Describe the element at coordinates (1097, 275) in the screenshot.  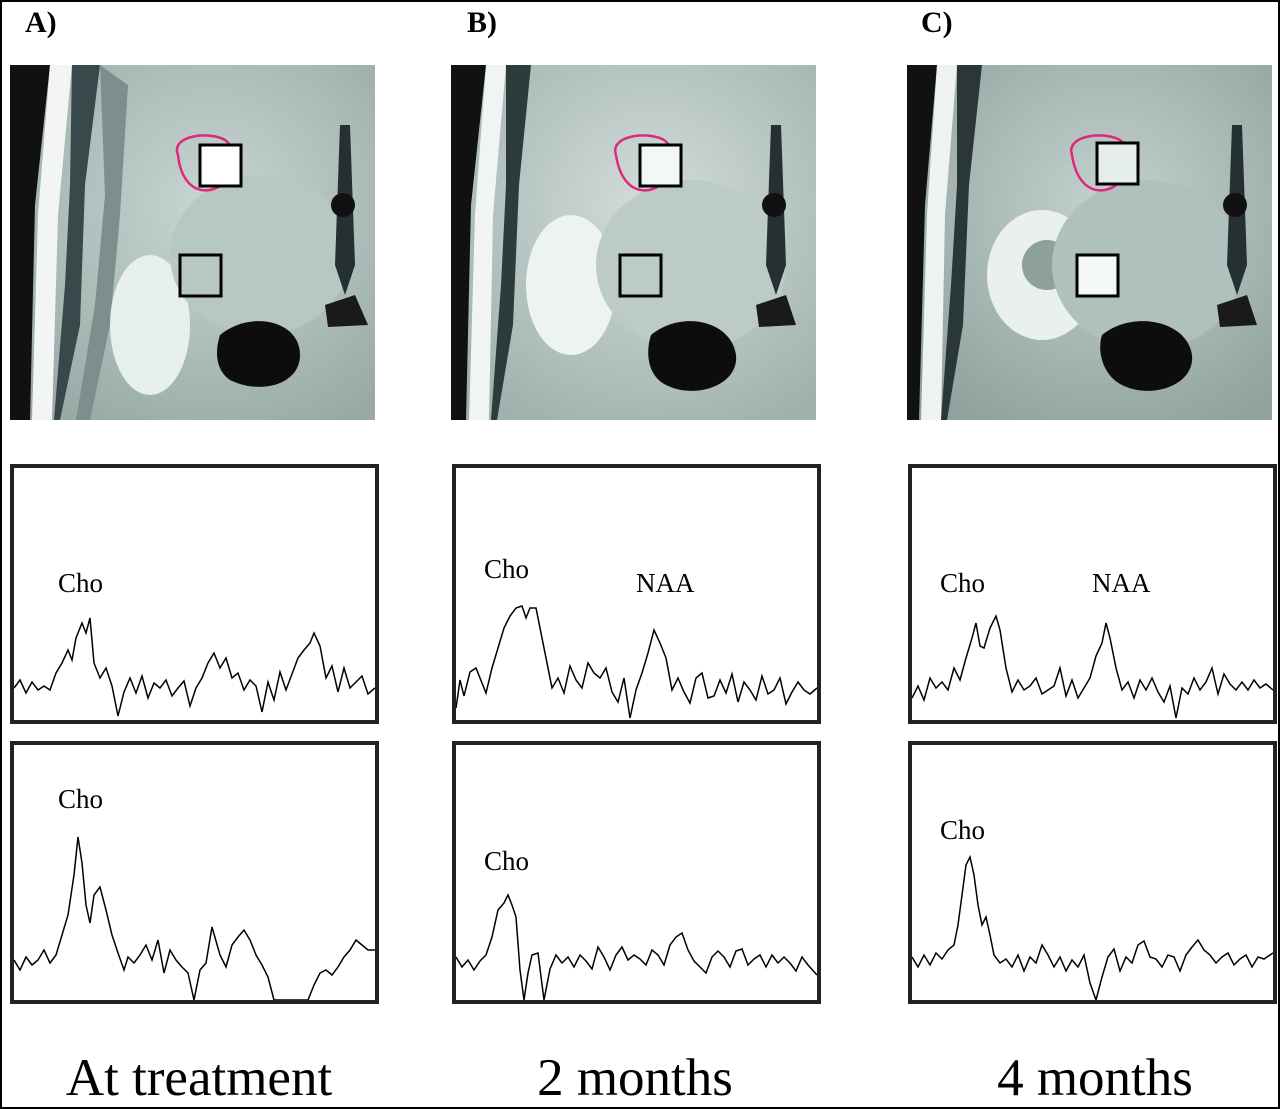
I see `voxel-normal-c` at that location.